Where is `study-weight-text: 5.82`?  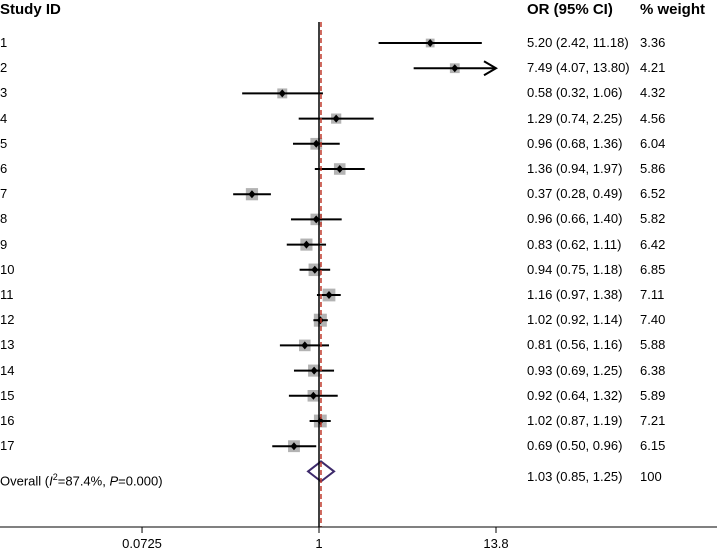 study-weight-text: 5.82 is located at coordinates (653, 219).